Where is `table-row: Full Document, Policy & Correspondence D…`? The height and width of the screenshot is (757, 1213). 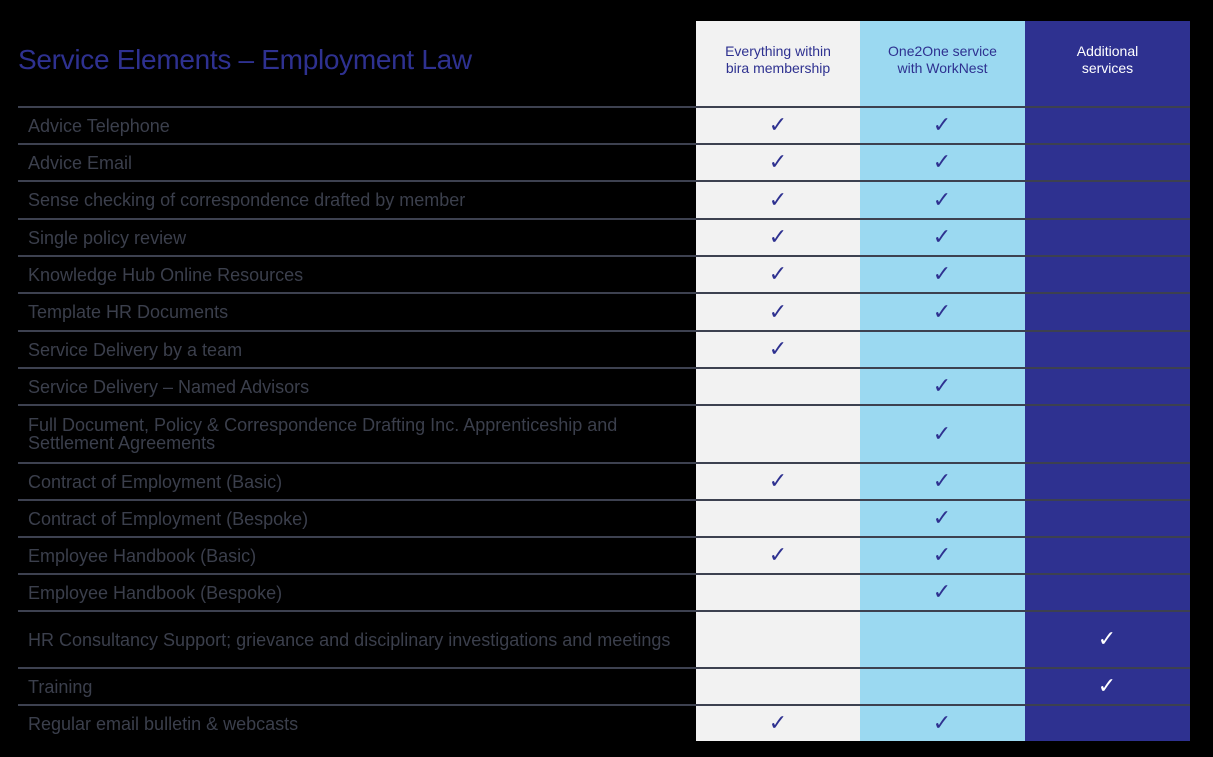 table-row: Full Document, Policy & Correspondence D… is located at coordinates (604, 433).